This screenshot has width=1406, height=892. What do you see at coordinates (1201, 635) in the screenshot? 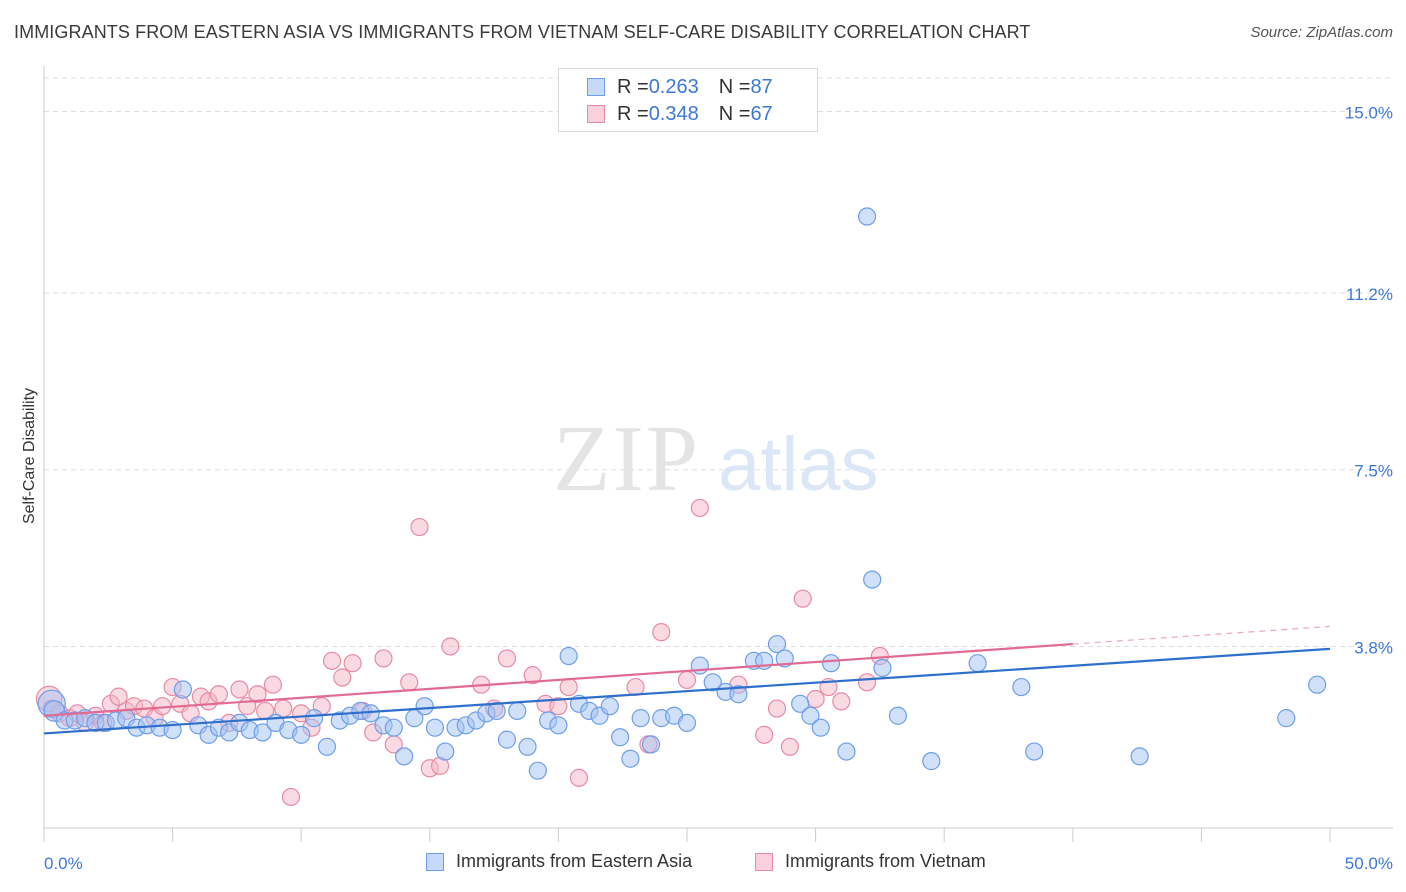
I see `vietnam-trend-extension` at bounding box center [1201, 635].